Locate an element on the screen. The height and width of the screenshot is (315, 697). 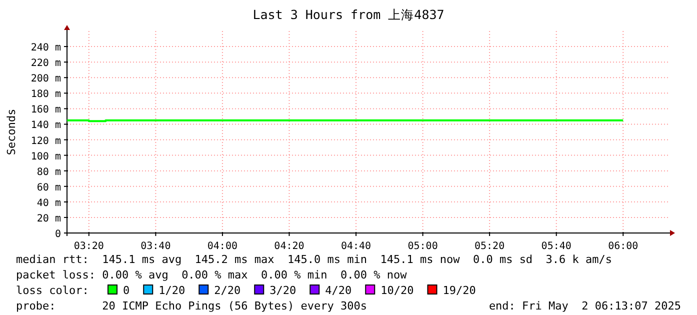
x-tick-label: 04:00 is located at coordinates (222, 246).